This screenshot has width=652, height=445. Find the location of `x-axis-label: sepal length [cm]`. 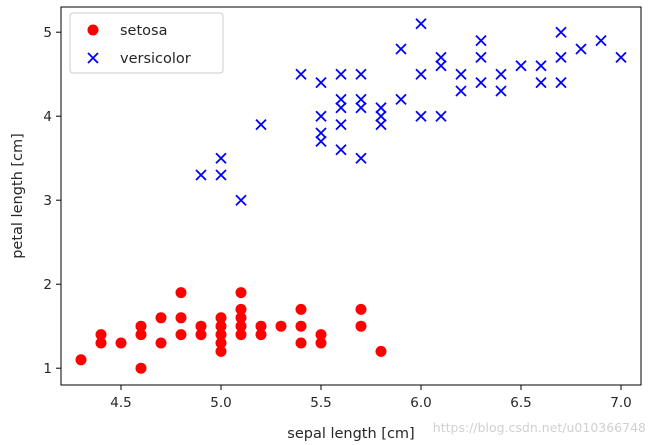

x-axis-label: sepal length [cm] is located at coordinates (350, 434).